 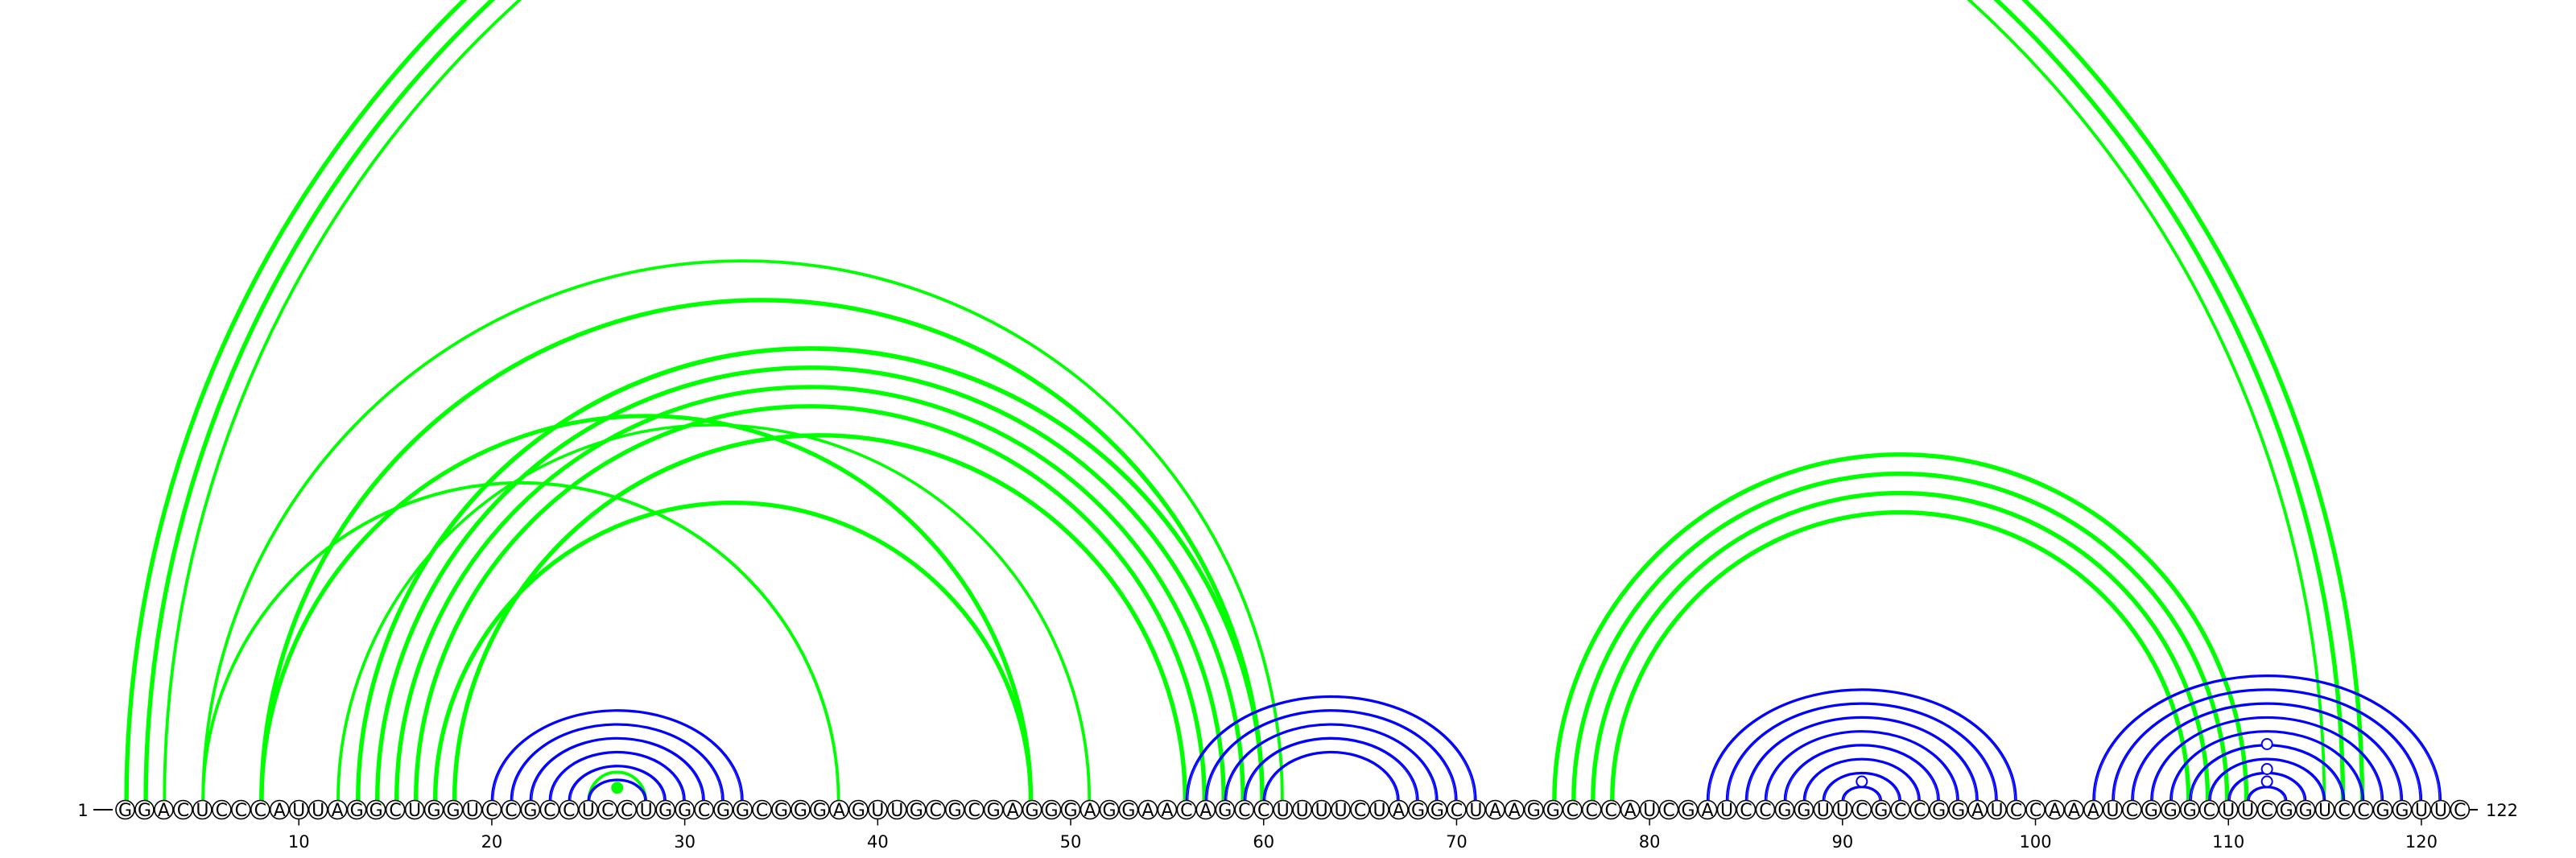 What do you see at coordinates (1457, 842) in the screenshot?
I see `tick-label: 70` at bounding box center [1457, 842].